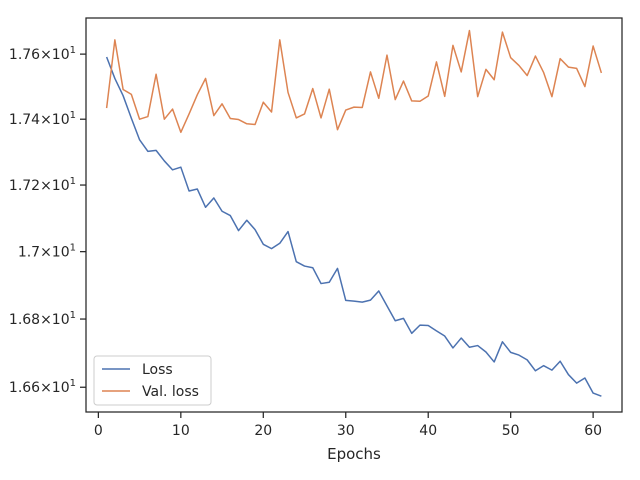 The height and width of the screenshot is (480, 640). What do you see at coordinates (263, 431) in the screenshot?
I see `x-tick-label: 20` at bounding box center [263, 431].